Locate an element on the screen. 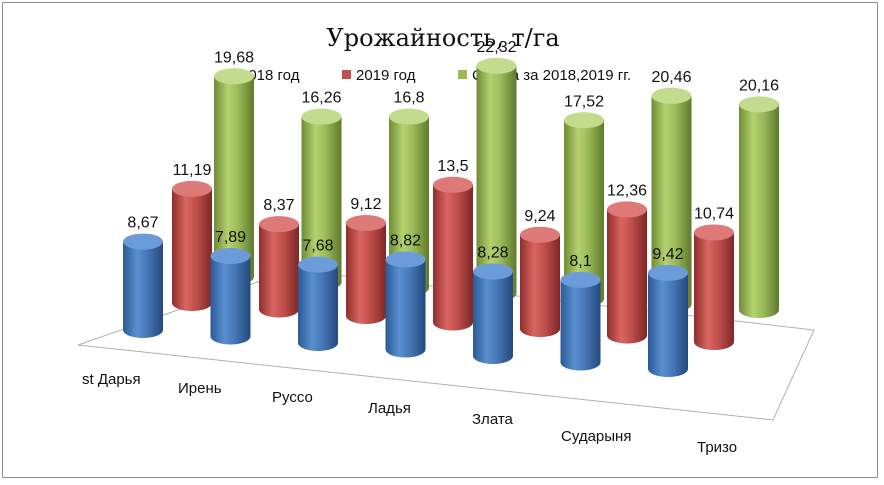 This screenshot has width=884, height=485. value-label-2019-ladya: 13,5 is located at coordinates (452, 166).